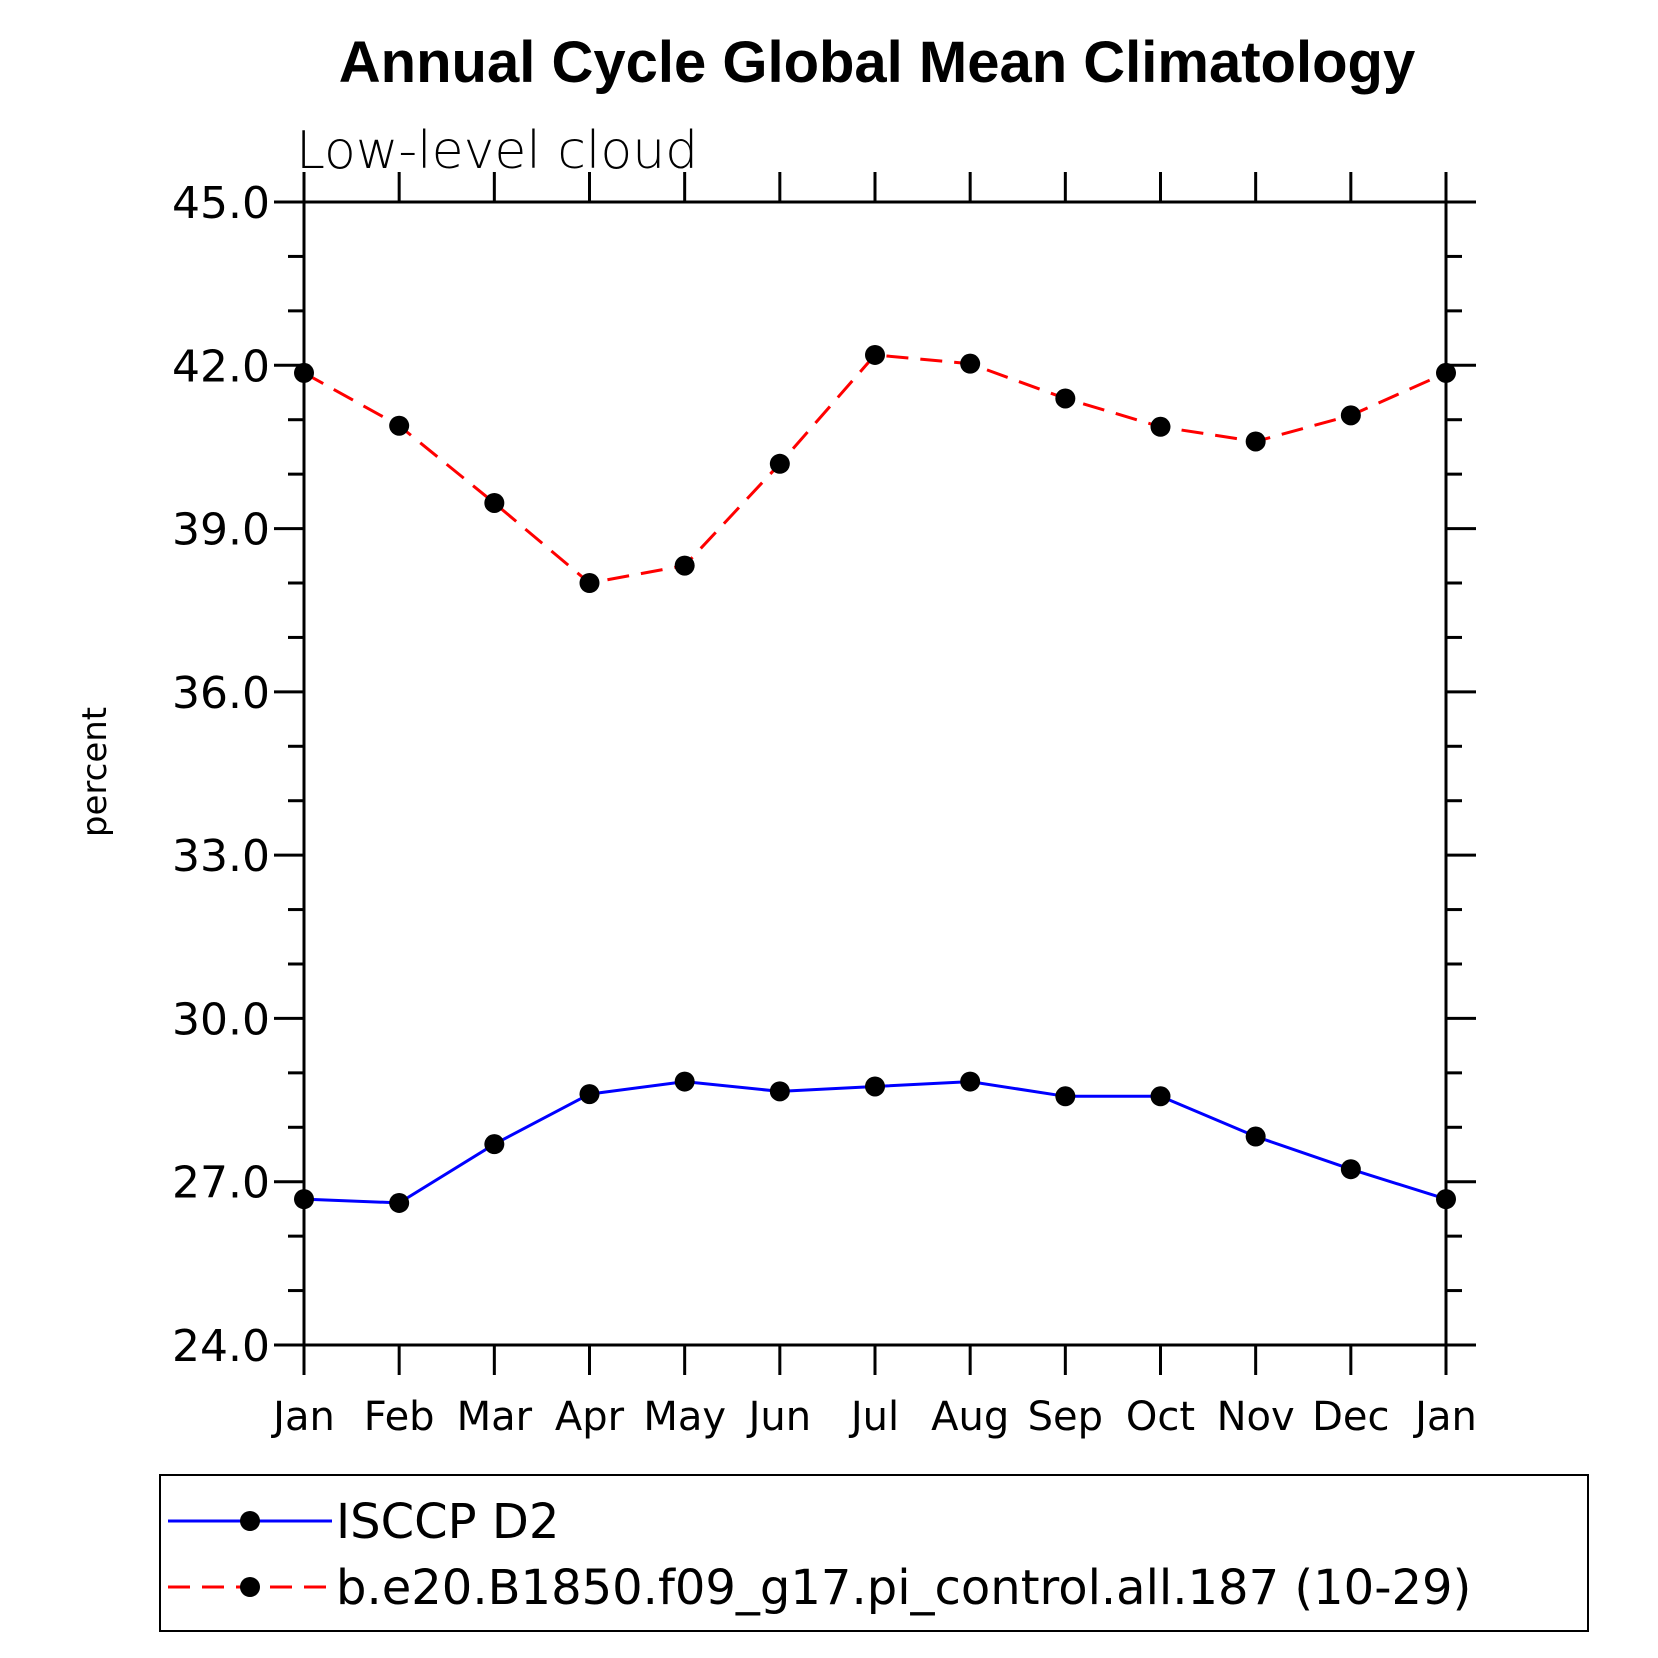  I want to click on y-axis-label: percent, so click(95, 772).